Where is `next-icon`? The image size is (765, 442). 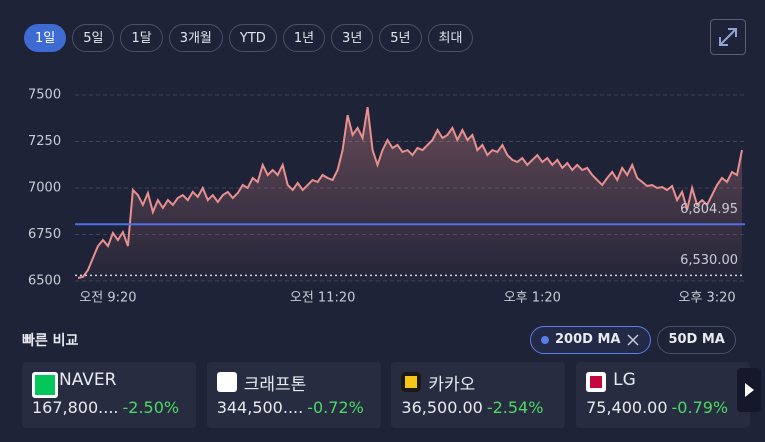
next-icon is located at coordinates (749, 390).